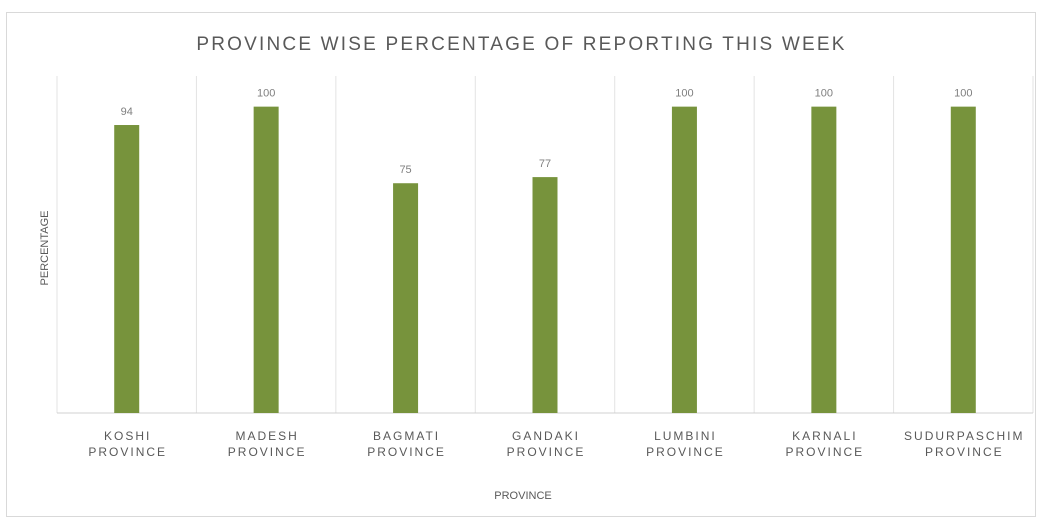  I want to click on x-tick-label: GANDAKI, so click(546, 436).